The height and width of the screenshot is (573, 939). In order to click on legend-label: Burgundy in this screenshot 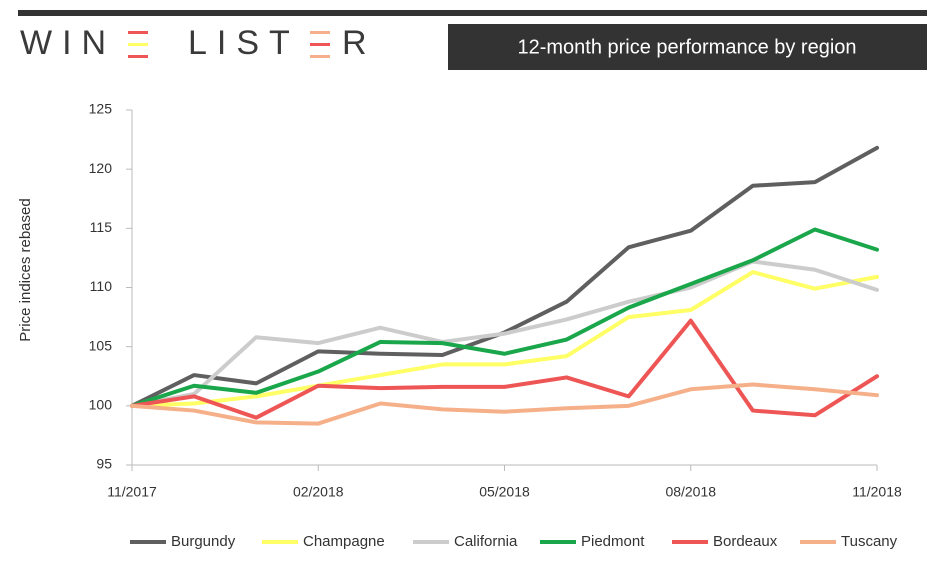, I will do `click(203, 541)`.